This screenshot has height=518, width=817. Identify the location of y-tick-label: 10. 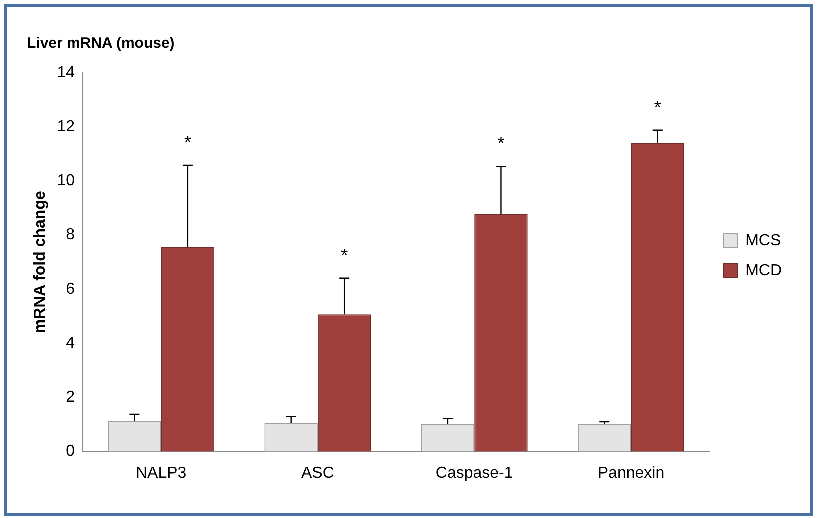
(66, 181).